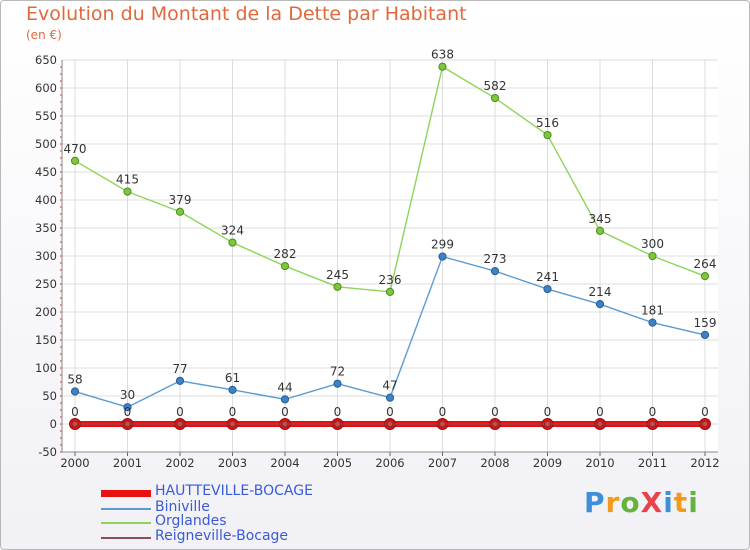 This screenshot has height=550, width=750. What do you see at coordinates (547, 277) in the screenshot?
I see `data-label-1: 241` at bounding box center [547, 277].